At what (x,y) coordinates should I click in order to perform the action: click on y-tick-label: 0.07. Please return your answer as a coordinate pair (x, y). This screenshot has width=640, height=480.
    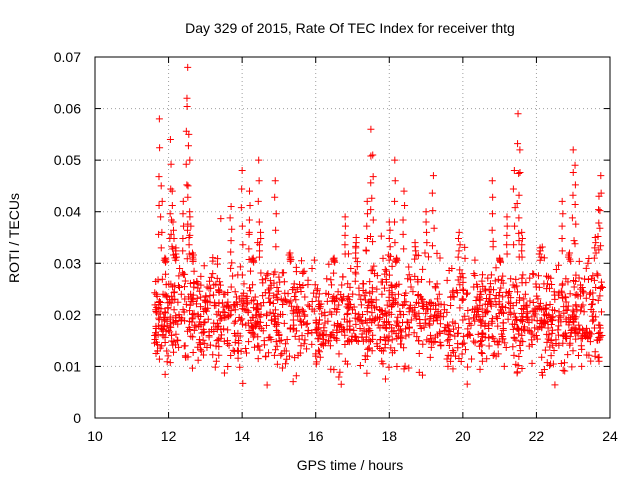
    Looking at the image, I should click on (67, 57).